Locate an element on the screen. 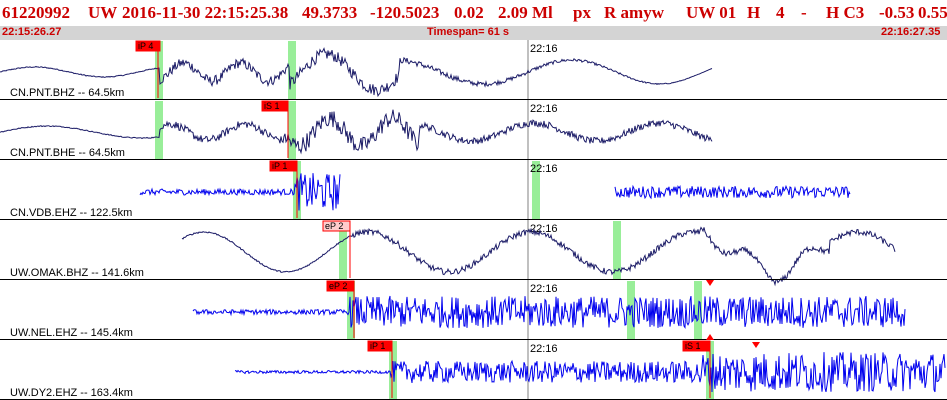 The height and width of the screenshot is (400, 947). flag-num: 4 is located at coordinates (780, 12).